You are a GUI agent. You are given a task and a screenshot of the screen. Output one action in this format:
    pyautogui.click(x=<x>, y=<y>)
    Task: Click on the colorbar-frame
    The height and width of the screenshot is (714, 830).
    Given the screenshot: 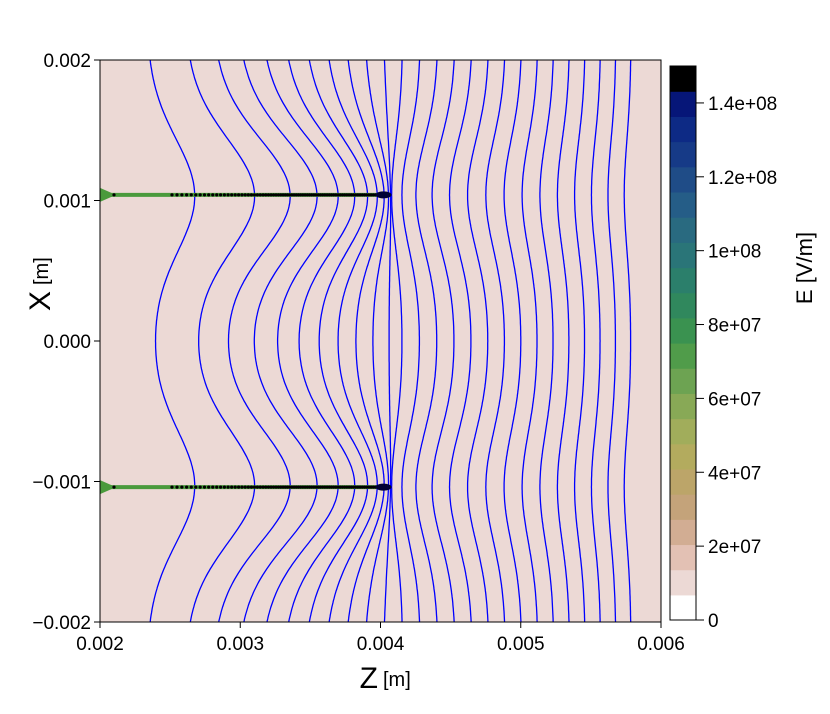 What is the action you would take?
    pyautogui.click(x=683, y=343)
    